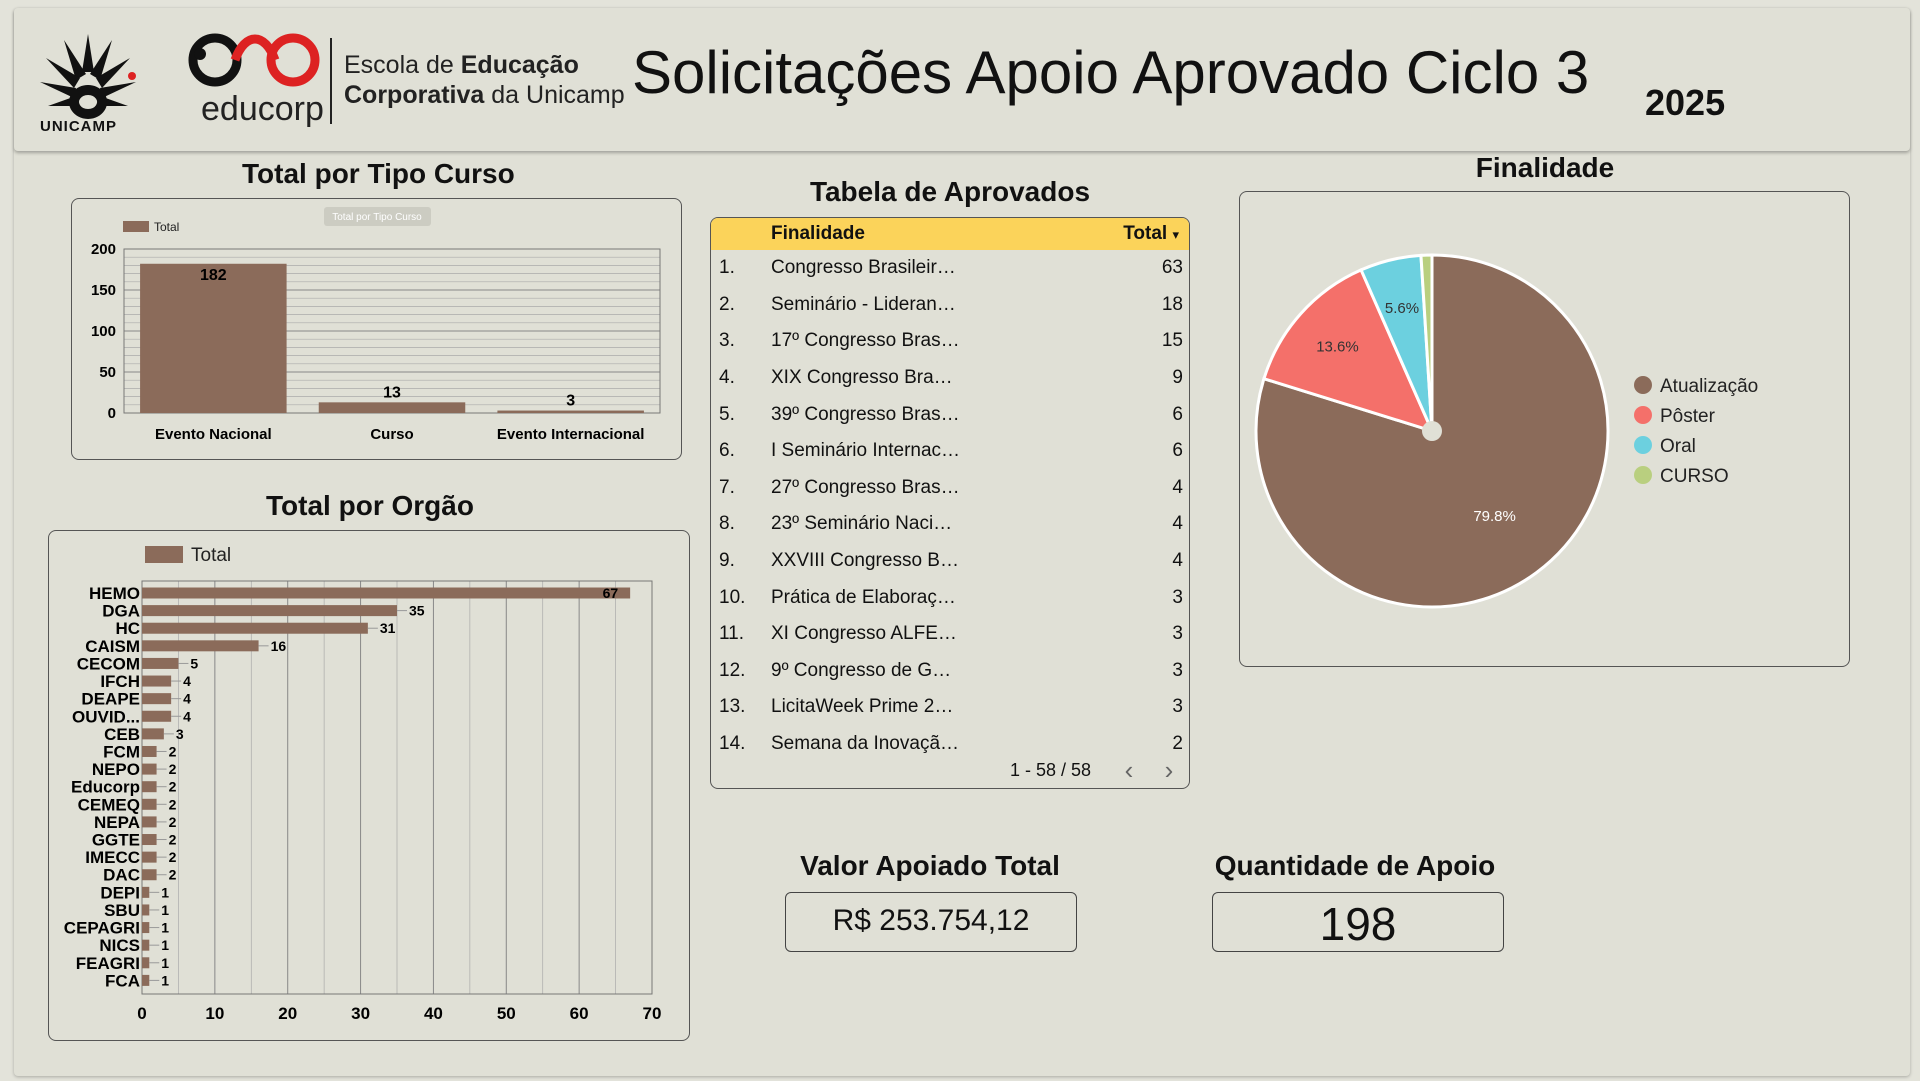 This screenshot has width=1920, height=1081. Describe the element at coordinates (950, 451) in the screenshot. I see `table-row: 6. I Seminário Internac… 6` at that location.